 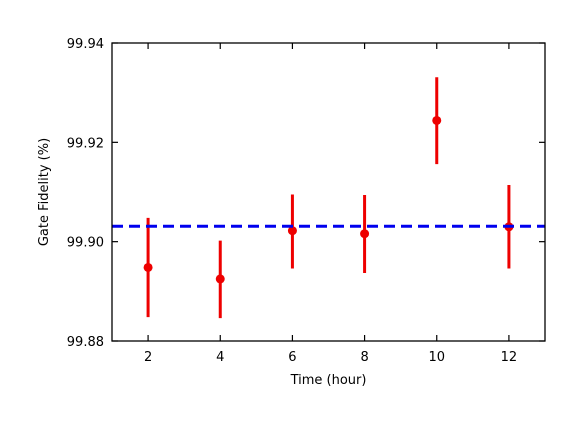 I want to click on x-tick-label: 12, so click(x=509, y=357).